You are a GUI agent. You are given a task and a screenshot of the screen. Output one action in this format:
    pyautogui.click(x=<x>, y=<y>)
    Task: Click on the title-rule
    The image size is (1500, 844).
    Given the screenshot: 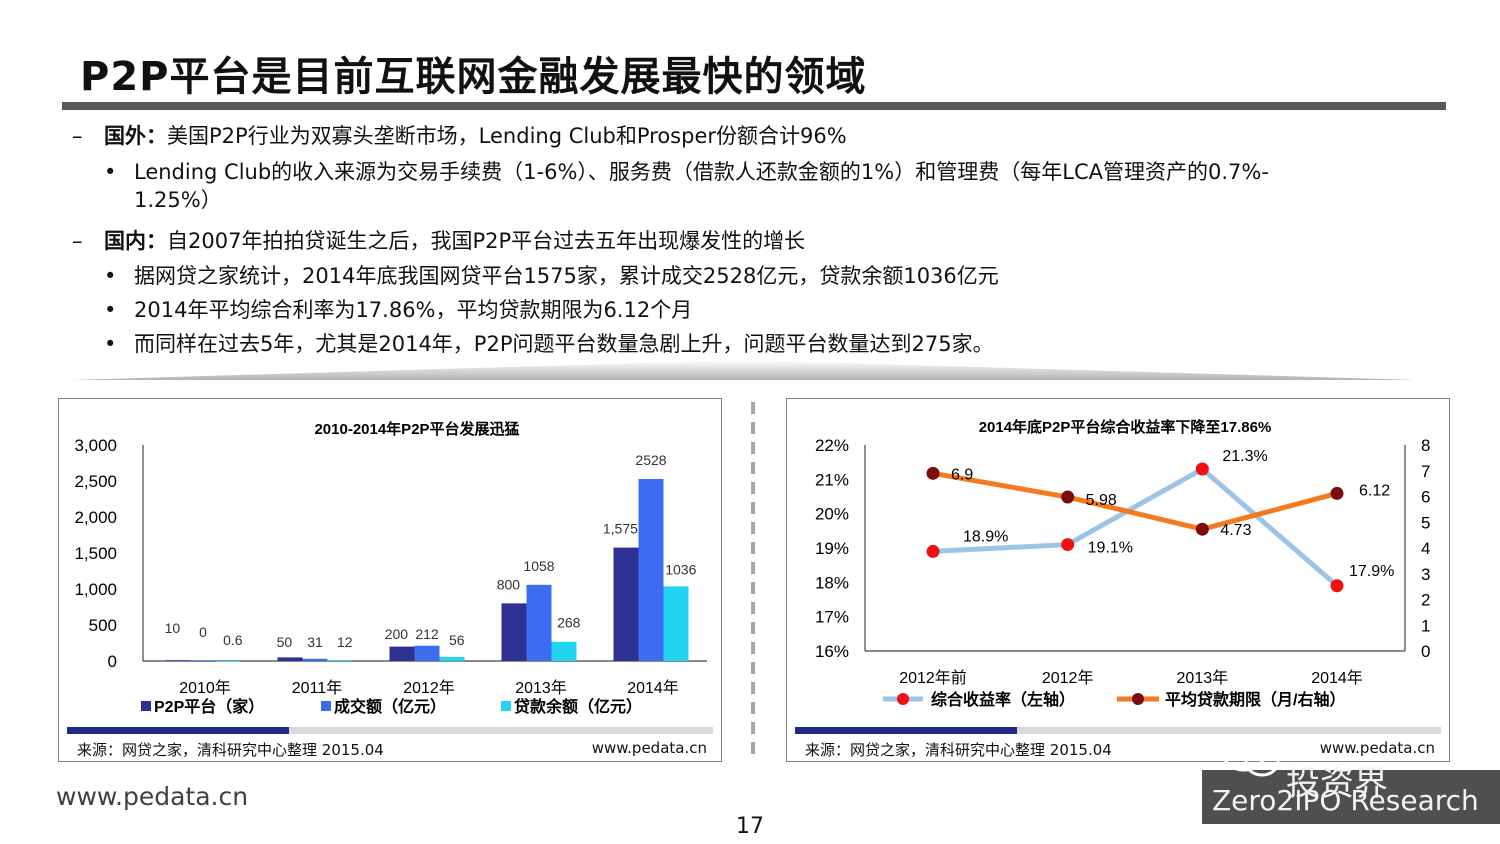 What is the action you would take?
    pyautogui.click(x=754, y=106)
    